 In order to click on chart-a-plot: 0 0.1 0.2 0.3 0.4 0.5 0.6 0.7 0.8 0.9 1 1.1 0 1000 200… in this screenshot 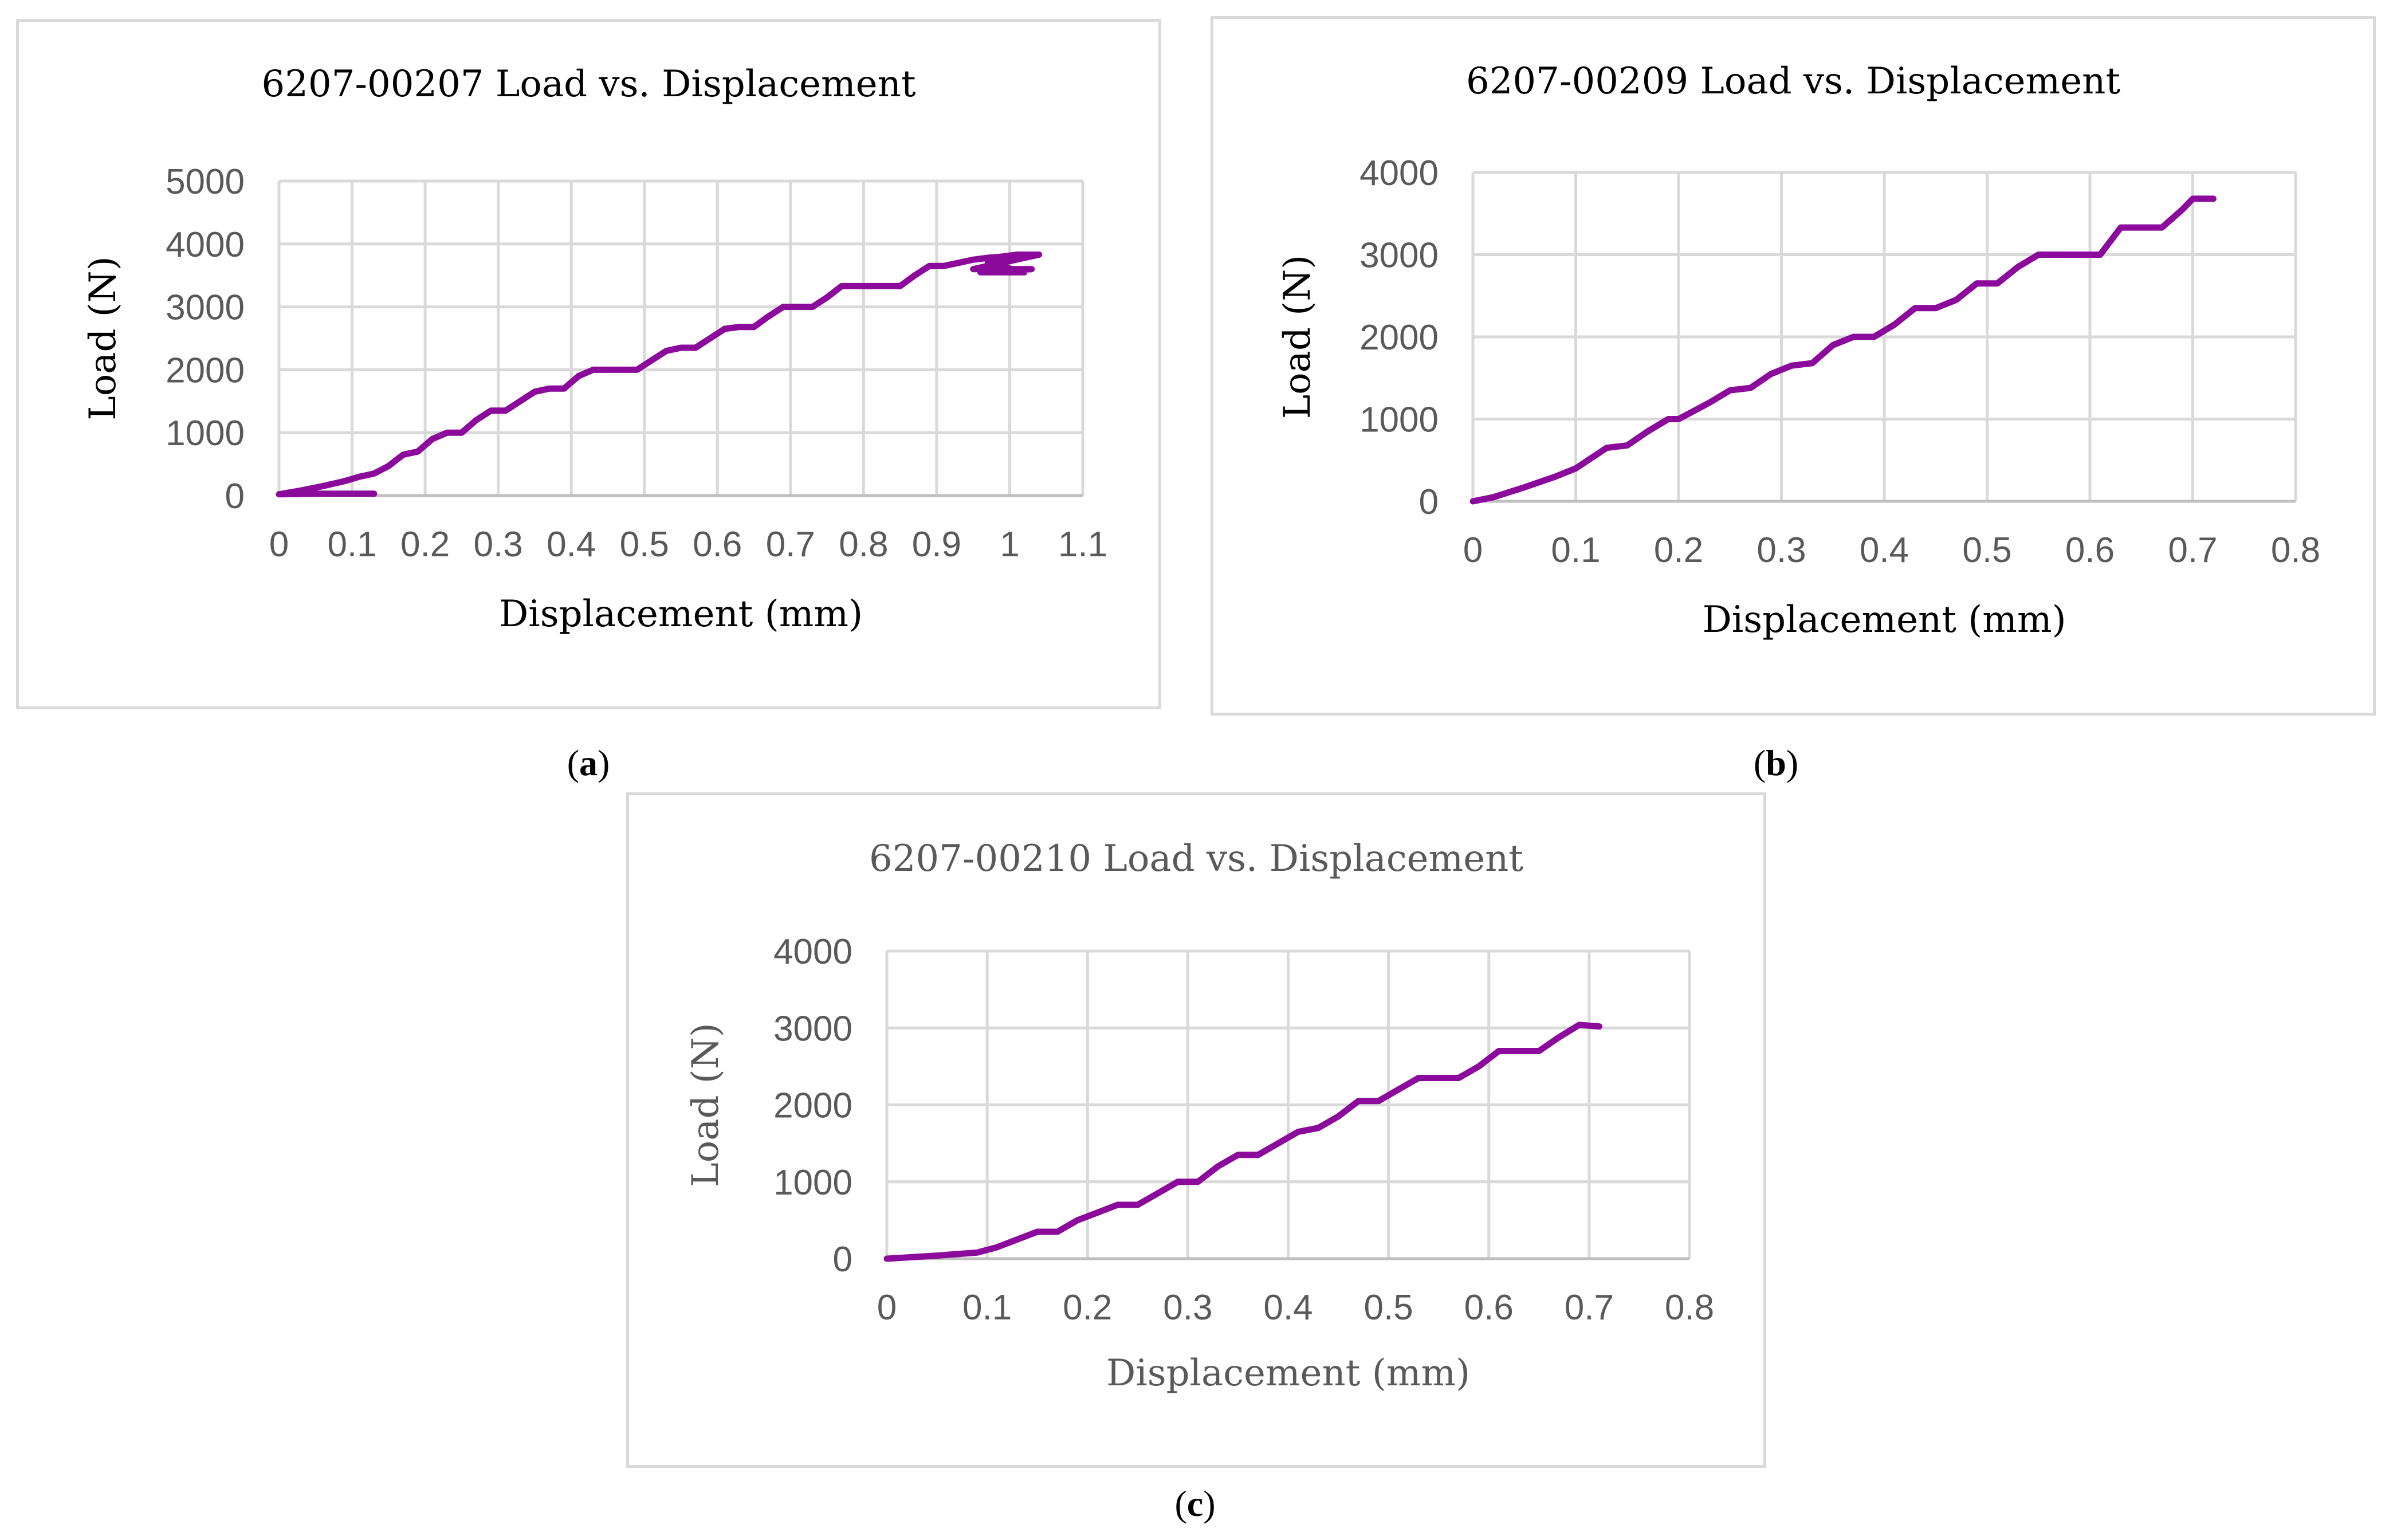, I will do `click(594, 398)`.